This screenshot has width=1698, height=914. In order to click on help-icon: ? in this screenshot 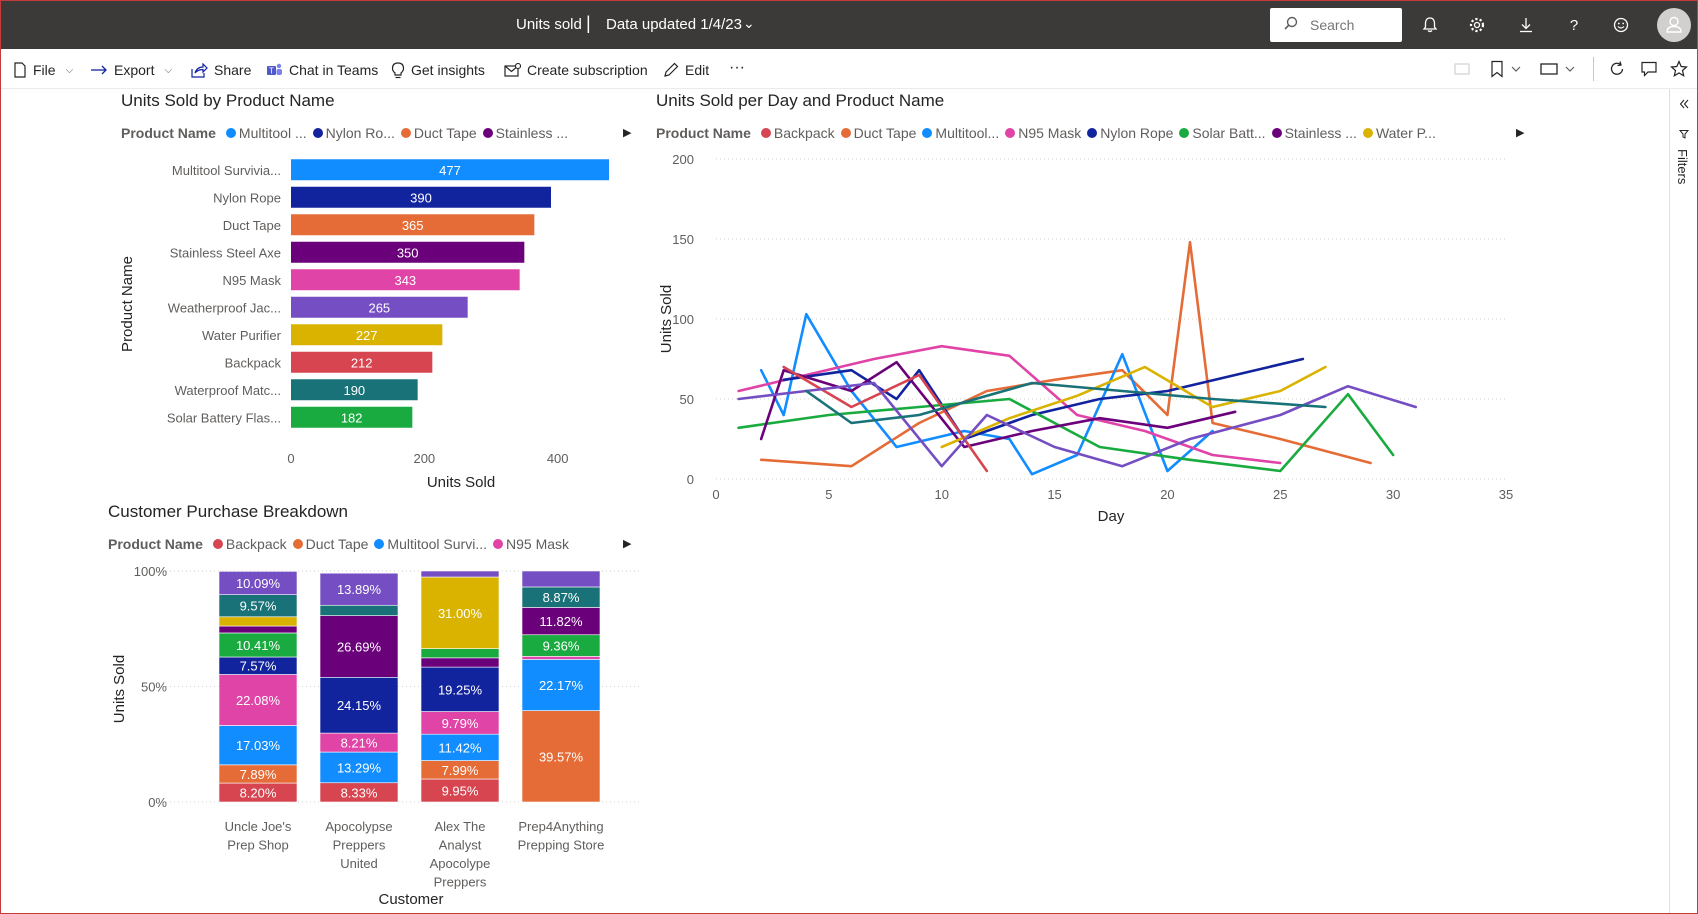, I will do `click(1574, 25)`.